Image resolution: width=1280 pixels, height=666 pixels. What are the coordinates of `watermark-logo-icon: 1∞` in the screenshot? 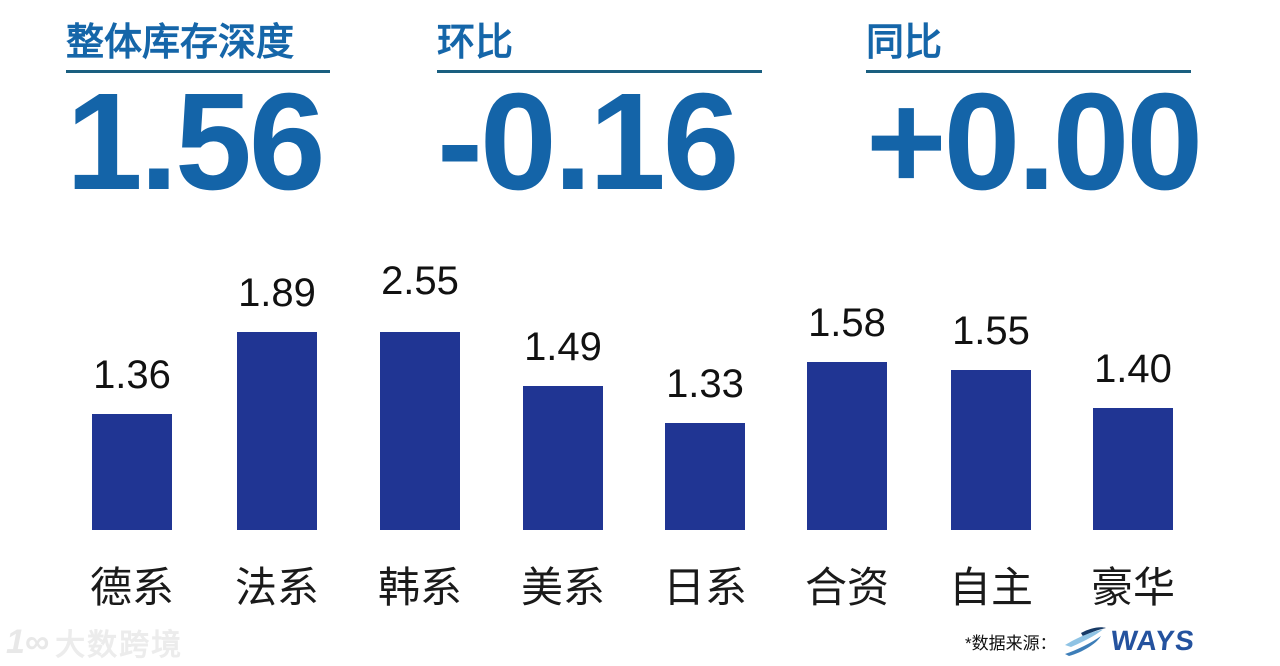 It's located at (28, 641).